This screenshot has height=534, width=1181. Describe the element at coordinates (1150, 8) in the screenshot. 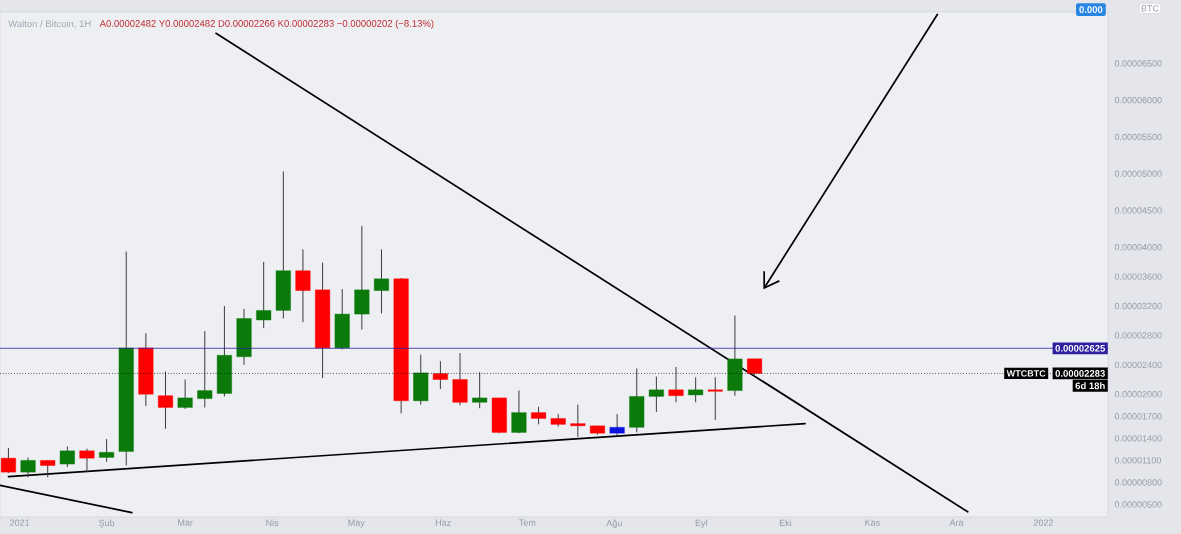

I see `text: BTC` at that location.